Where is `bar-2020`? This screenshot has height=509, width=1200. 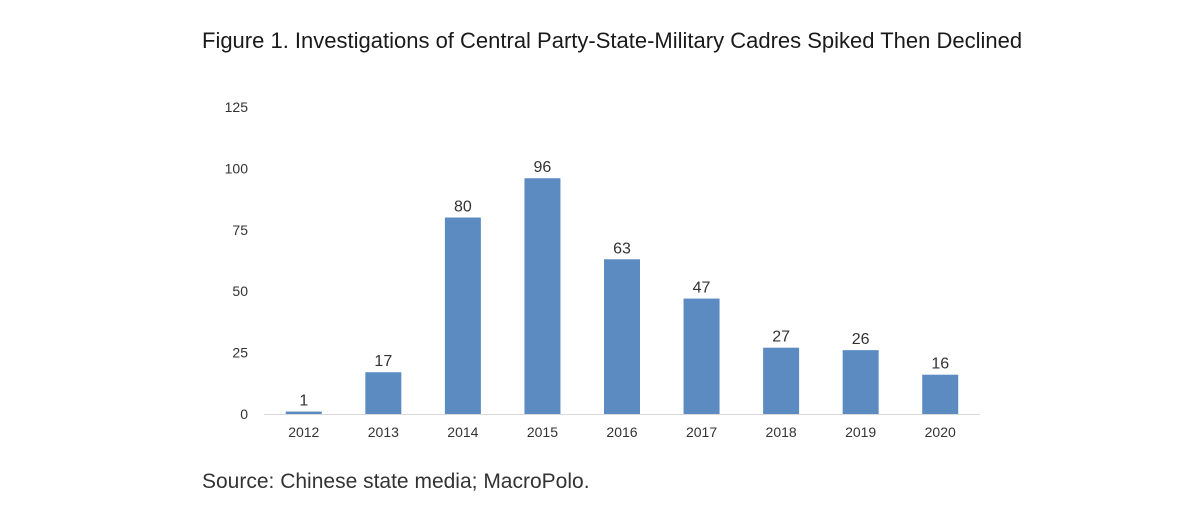
bar-2020 is located at coordinates (940, 394).